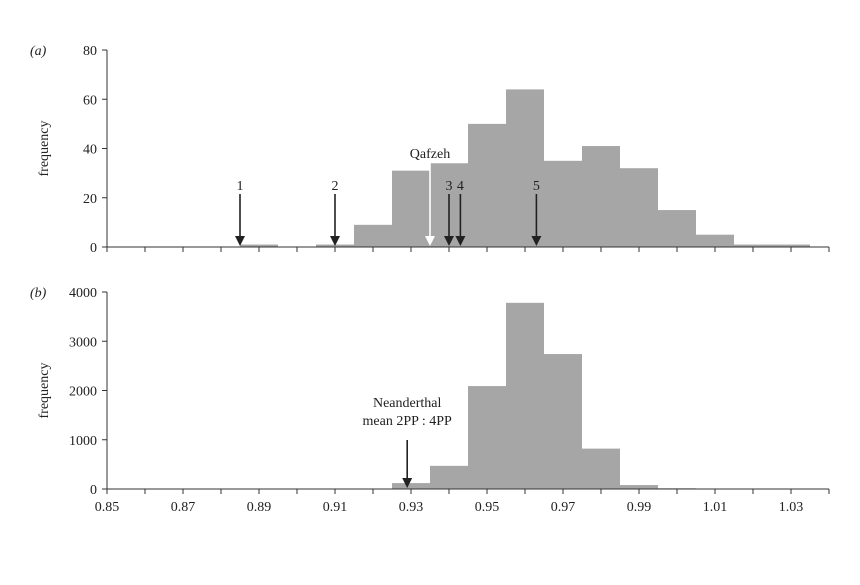  I want to click on sample-marker-label: 4, so click(460, 186).